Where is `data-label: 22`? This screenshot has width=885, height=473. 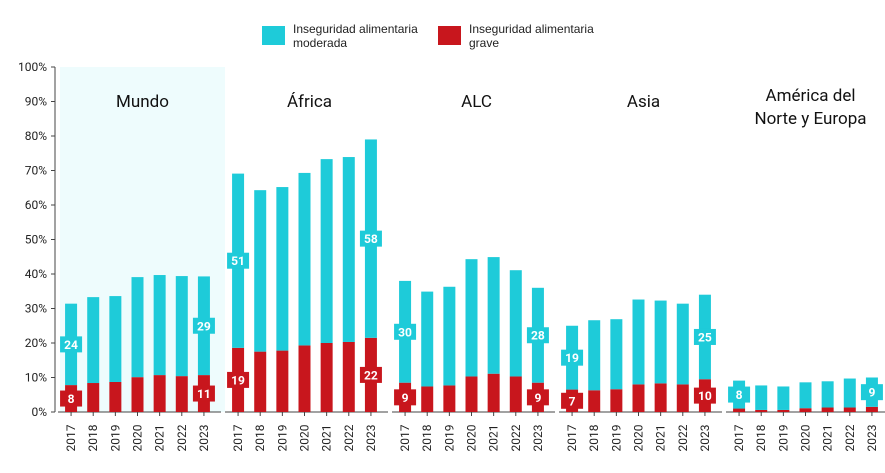
data-label: 22 is located at coordinates (371, 375).